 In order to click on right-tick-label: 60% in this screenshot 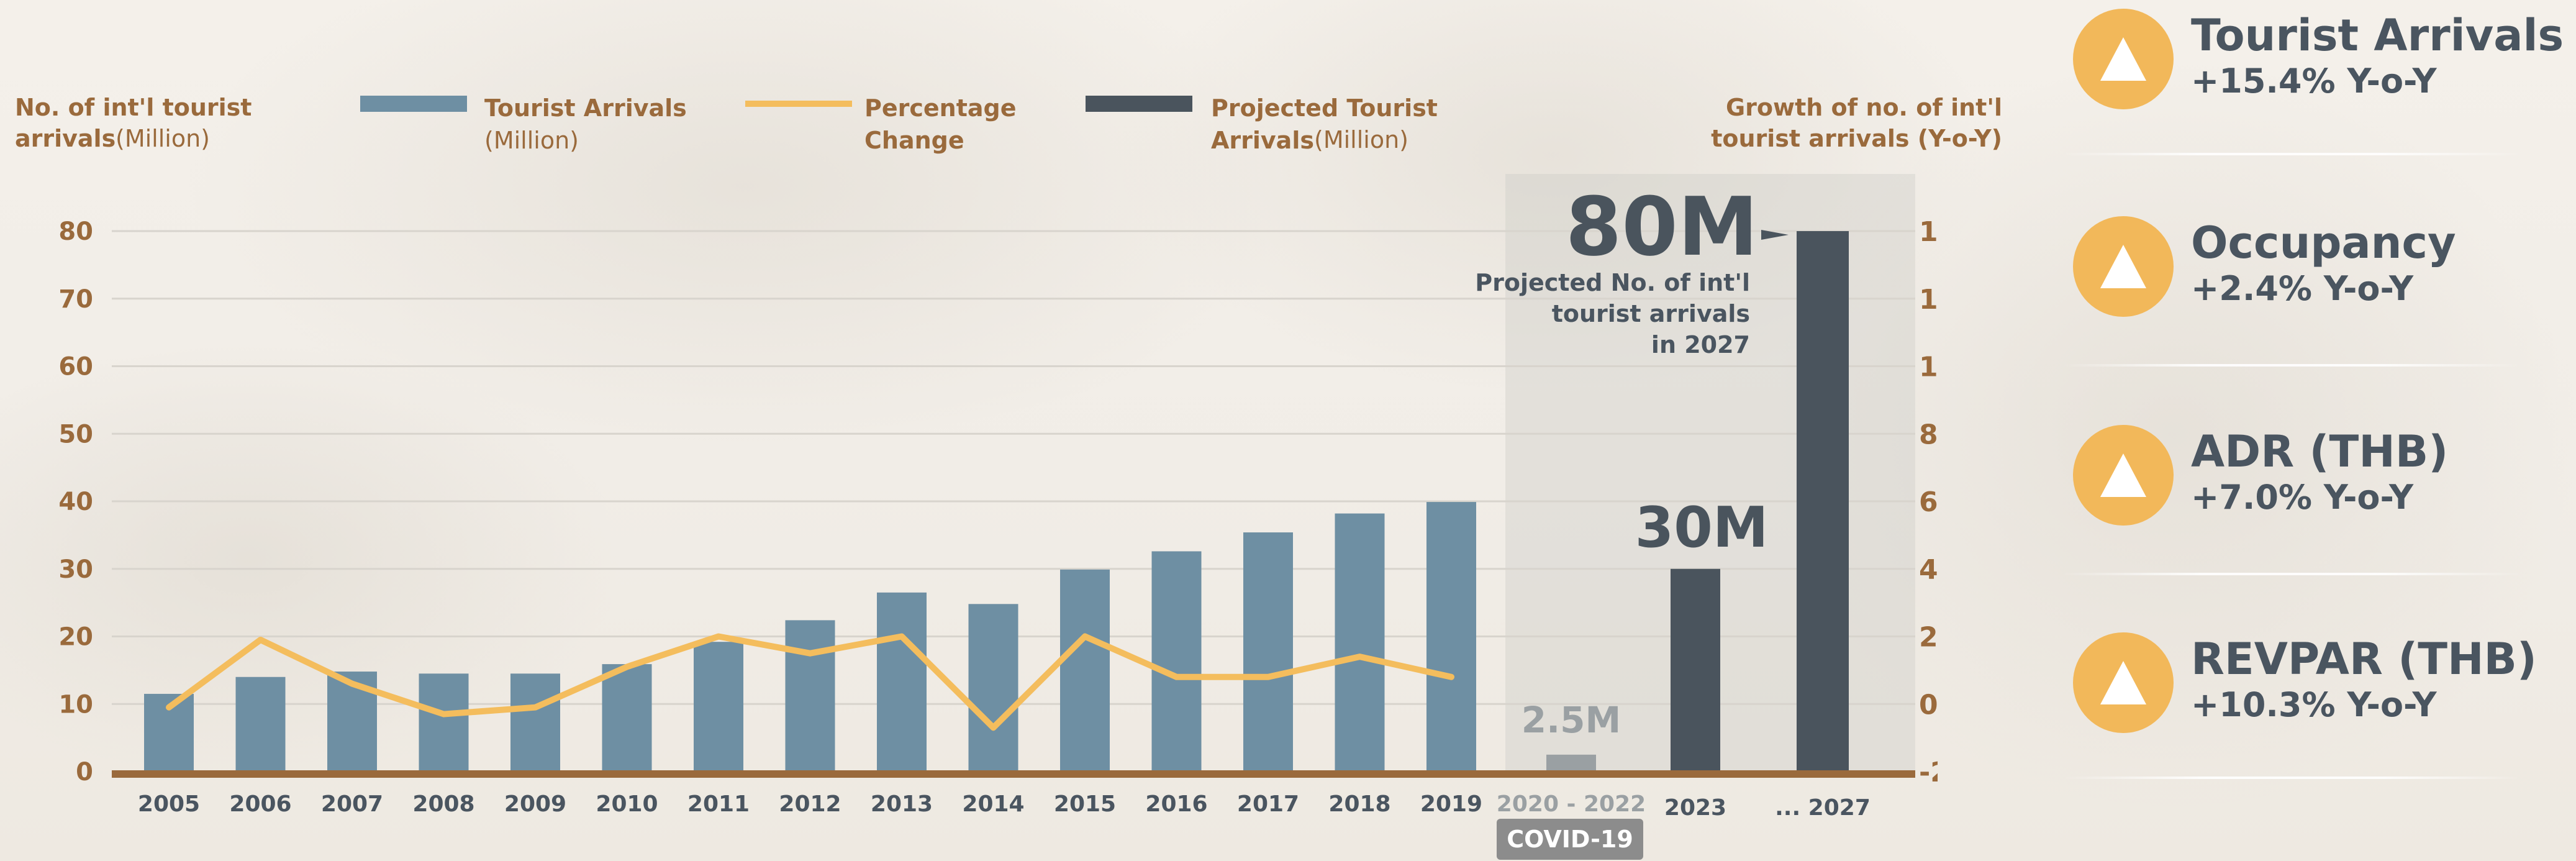, I will do `click(1928, 502)`.